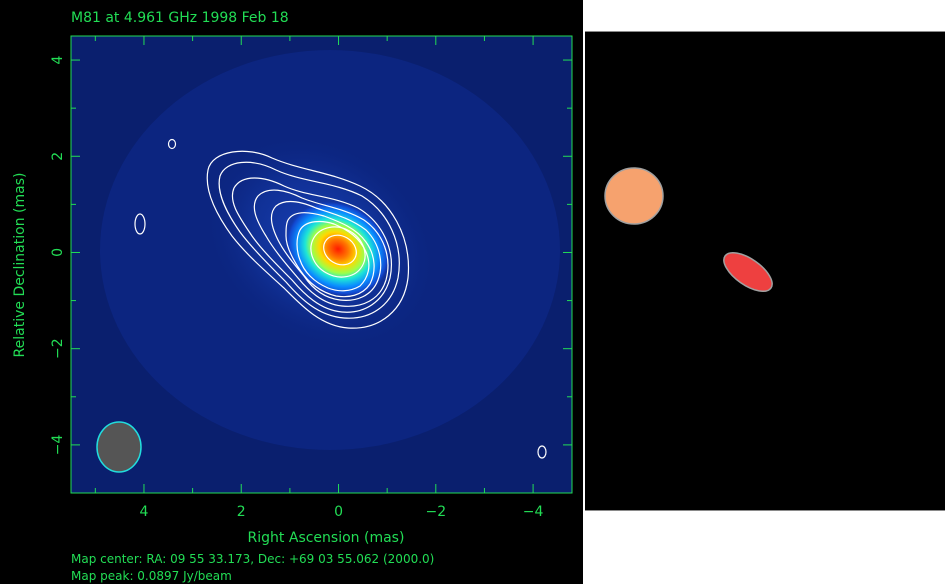  What do you see at coordinates (338, 512) in the screenshot?
I see `x-tick-label: 0` at bounding box center [338, 512].